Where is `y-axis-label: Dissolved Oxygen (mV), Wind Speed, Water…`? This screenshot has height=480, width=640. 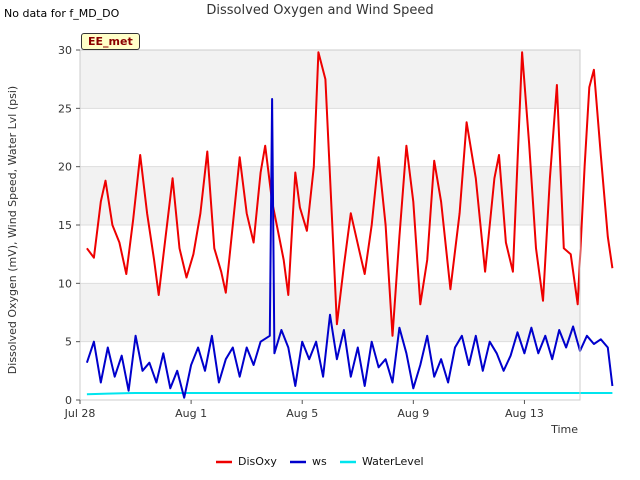 y-axis-label: Dissolved Oxygen (mV), Wind Speed, Water… is located at coordinates (12, 230).